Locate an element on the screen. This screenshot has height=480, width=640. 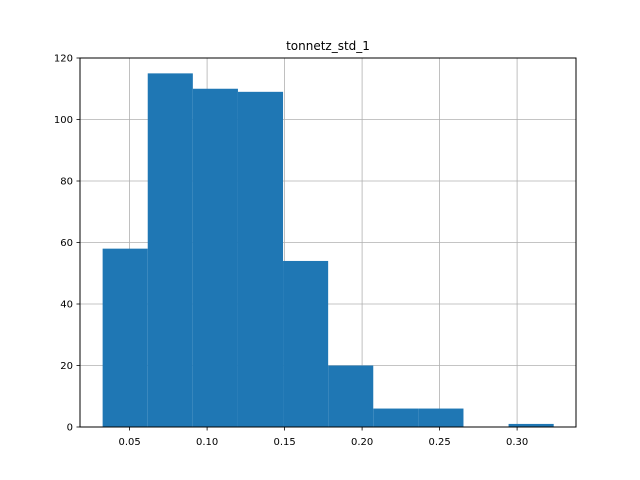
x-tick-label: 0.25 is located at coordinates (439, 442).